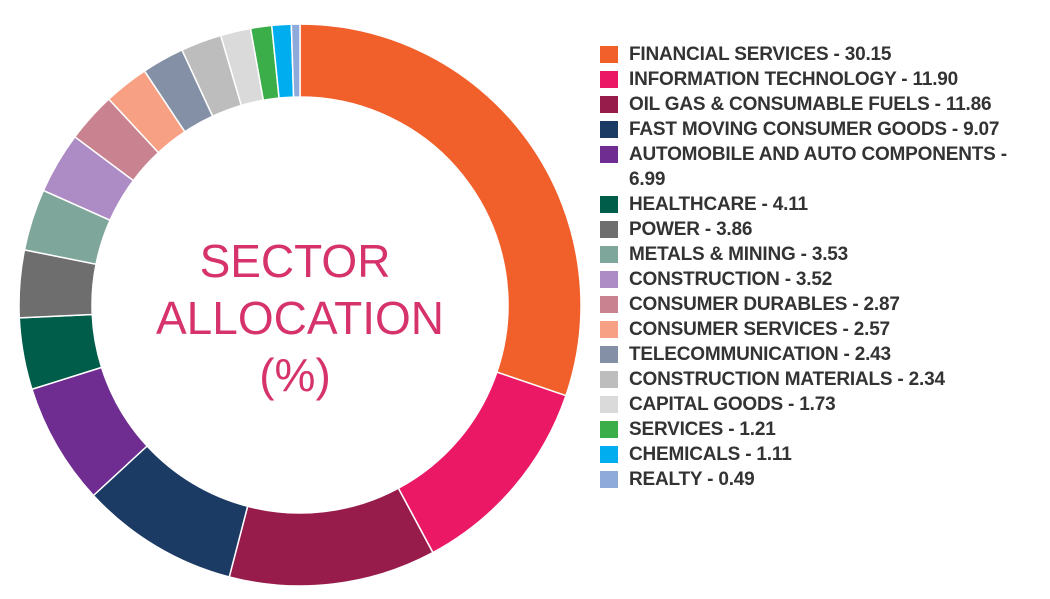  Describe the element at coordinates (739, 254) in the screenshot. I see `legend-label: METALS & MINING - 3.53` at that location.